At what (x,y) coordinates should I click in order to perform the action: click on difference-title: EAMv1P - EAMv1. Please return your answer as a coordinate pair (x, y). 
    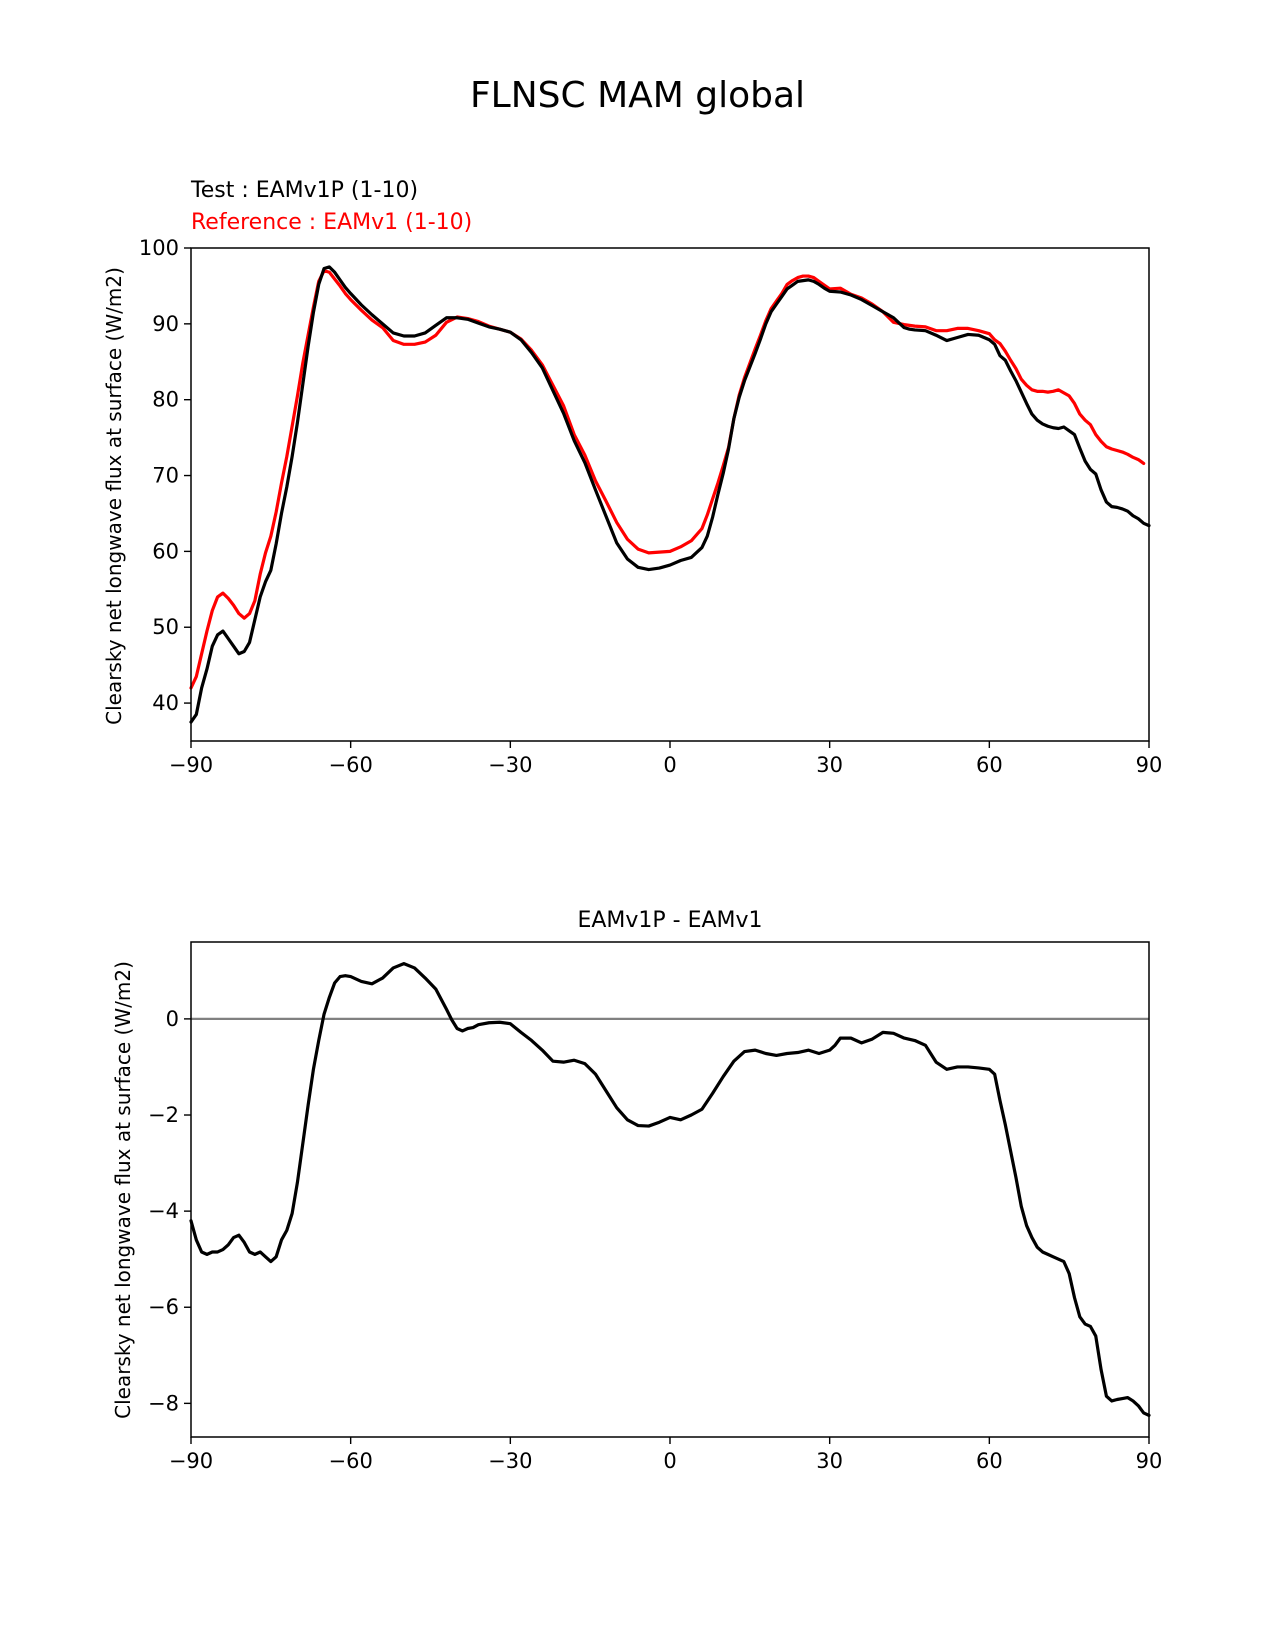
    Looking at the image, I should click on (669, 920).